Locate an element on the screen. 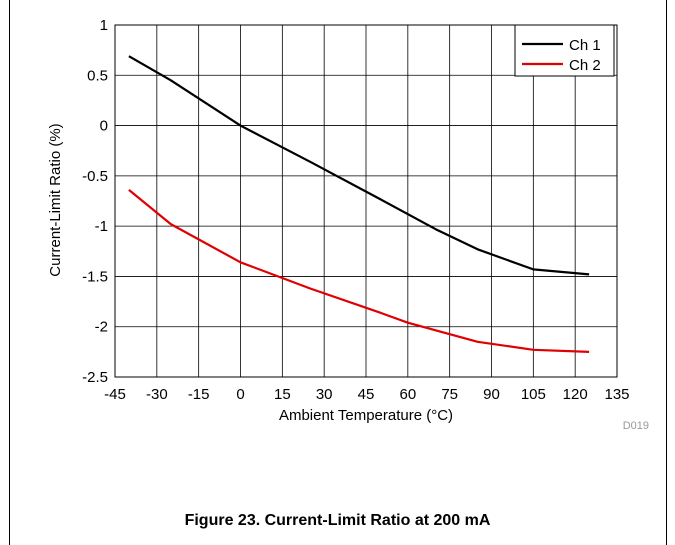 Image resolution: width=675 pixels, height=545 pixels. figure-code-label: D019 is located at coordinates (636, 426).